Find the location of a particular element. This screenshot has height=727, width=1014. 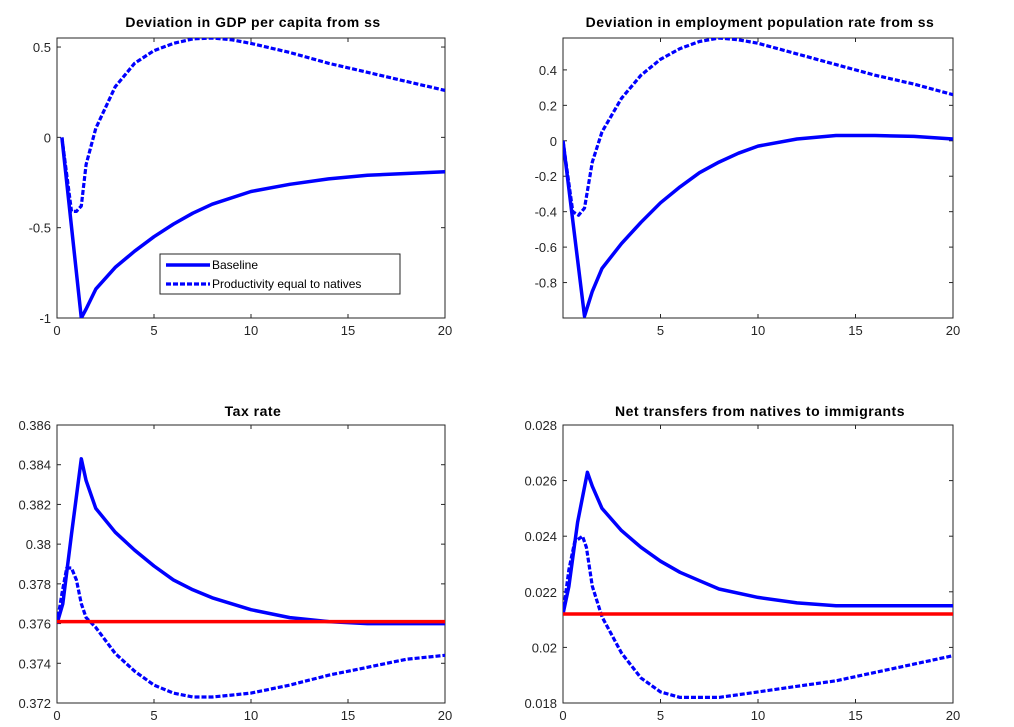

y-tick-label: 0.378 is located at coordinates (34, 584).